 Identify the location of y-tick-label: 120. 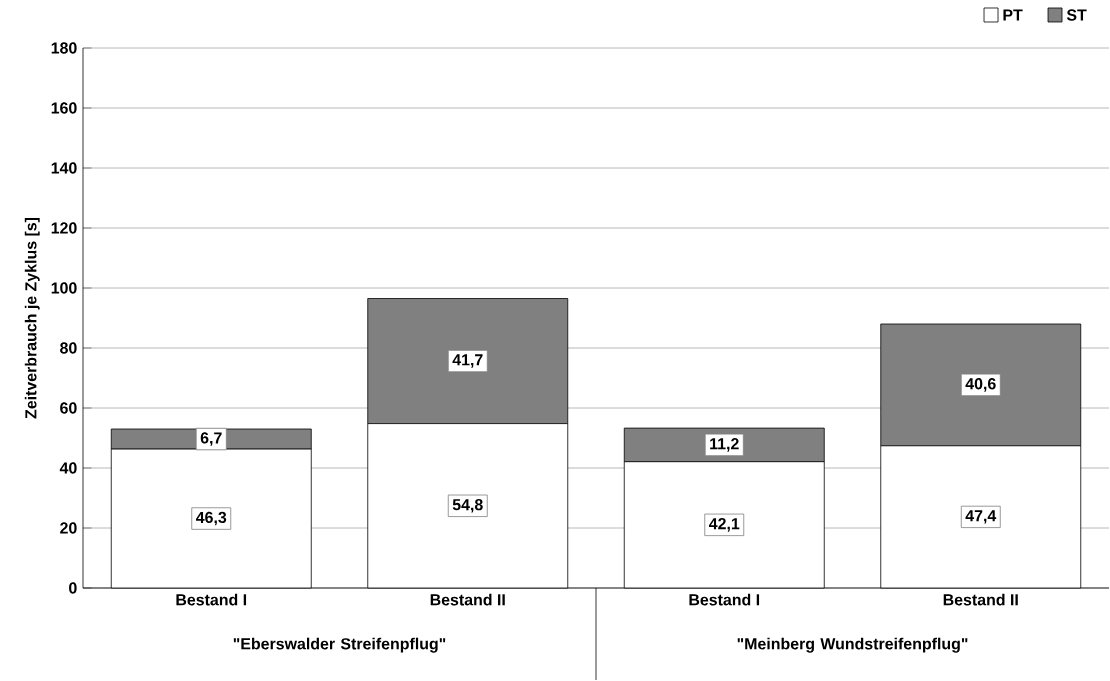
(64, 228).